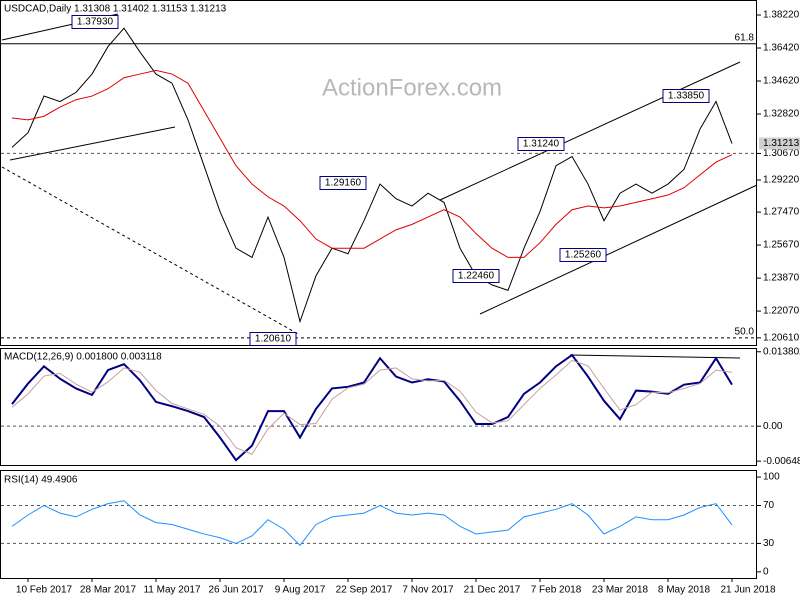  Describe the element at coordinates (781, 278) in the screenshot. I see `y-tick-label: 1.23870` at that location.